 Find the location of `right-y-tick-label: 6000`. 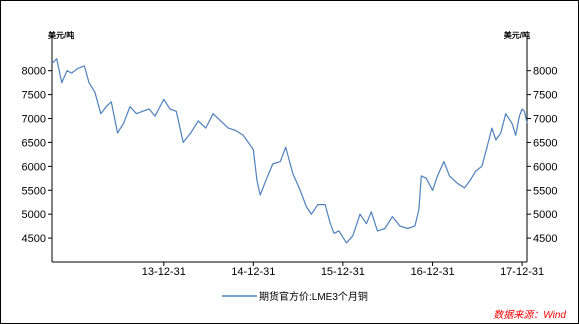

right-y-tick-label: 6000 is located at coordinates (545, 167).